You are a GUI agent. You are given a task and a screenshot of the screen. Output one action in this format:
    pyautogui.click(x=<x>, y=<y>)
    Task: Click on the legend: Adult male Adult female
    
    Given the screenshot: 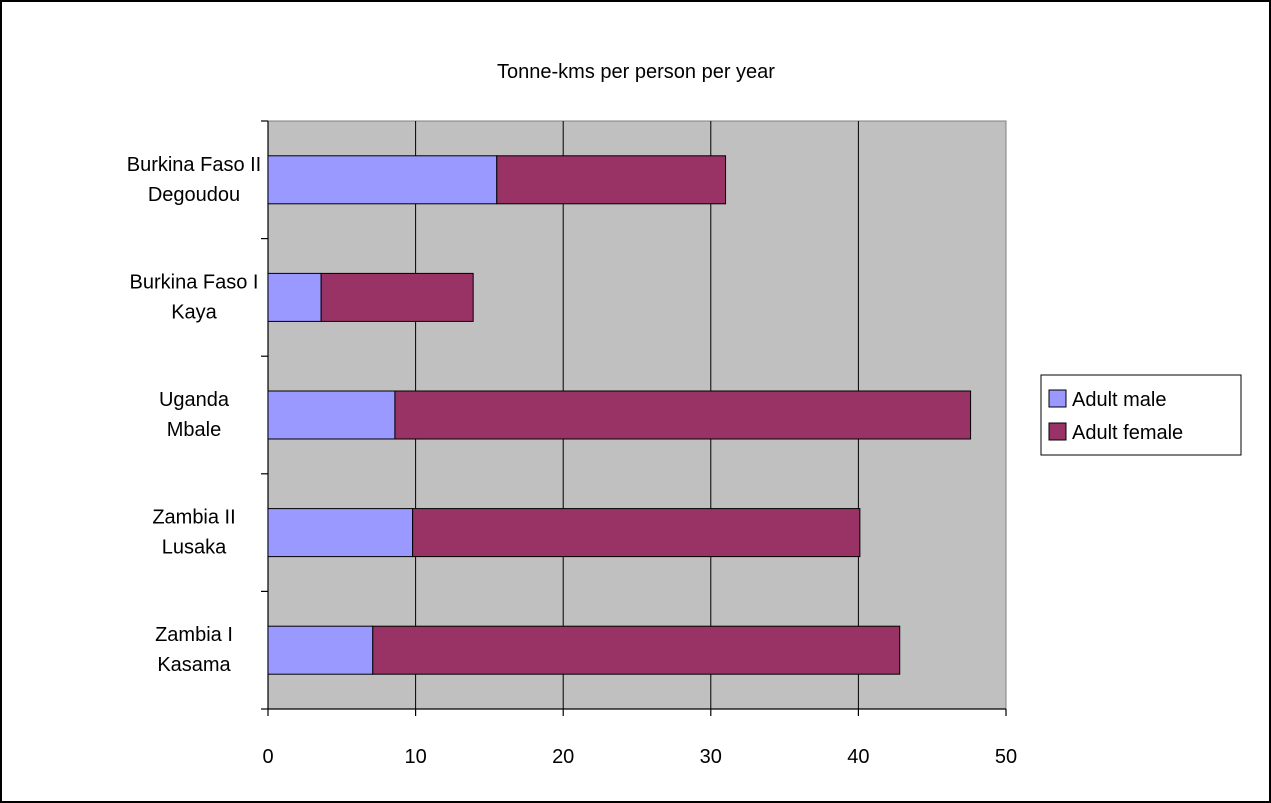 What is the action you would take?
    pyautogui.click(x=1141, y=415)
    